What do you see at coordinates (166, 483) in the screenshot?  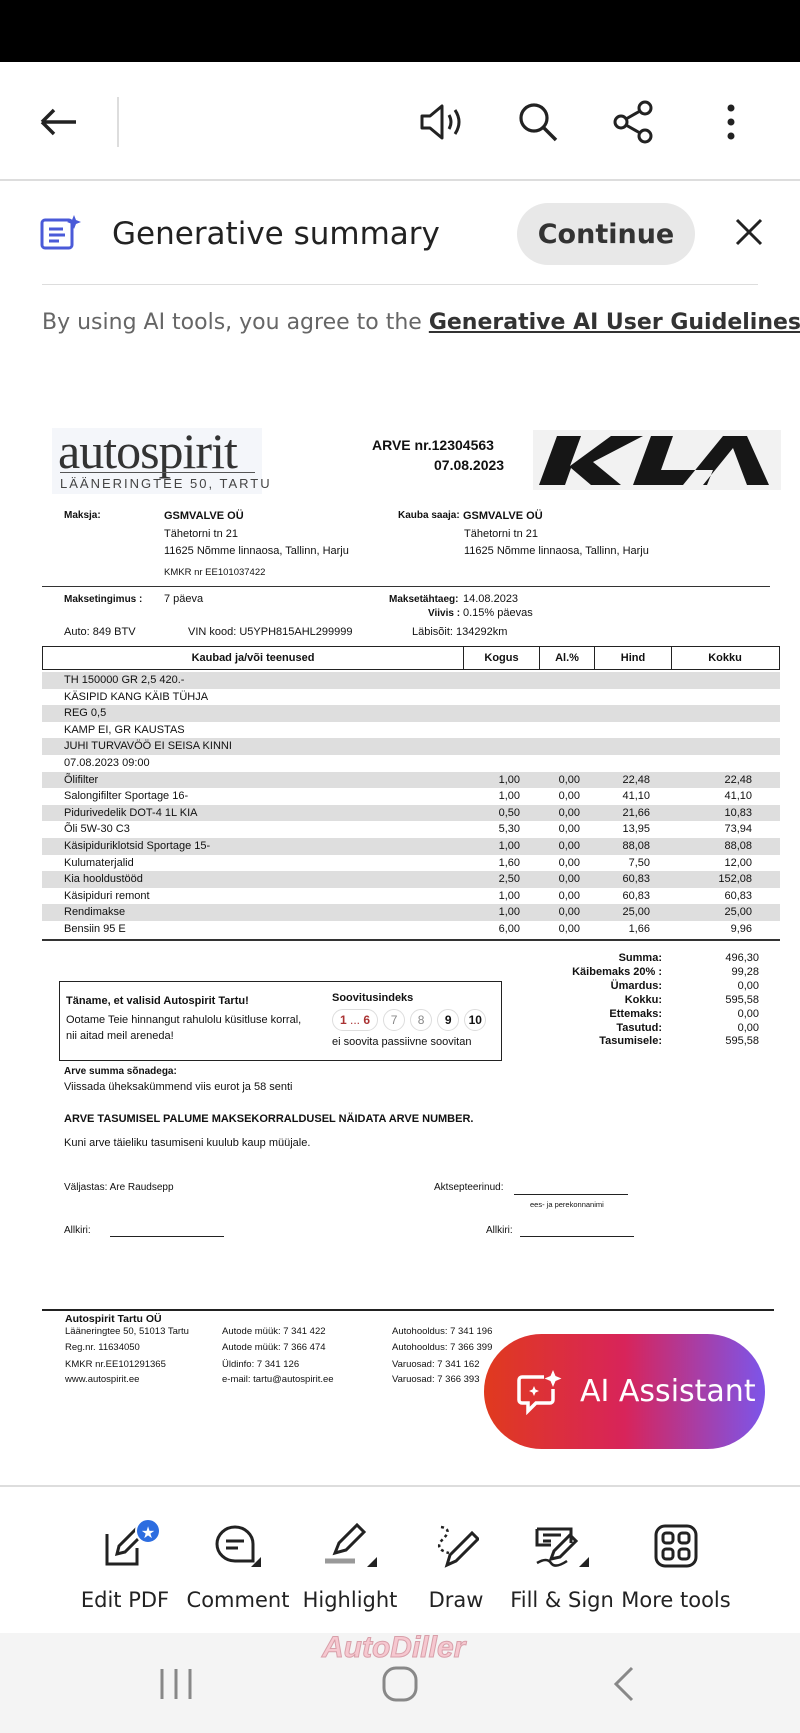 I see `logo-address: LÄÄNERINGTEE 50, TARTU` at bounding box center [166, 483].